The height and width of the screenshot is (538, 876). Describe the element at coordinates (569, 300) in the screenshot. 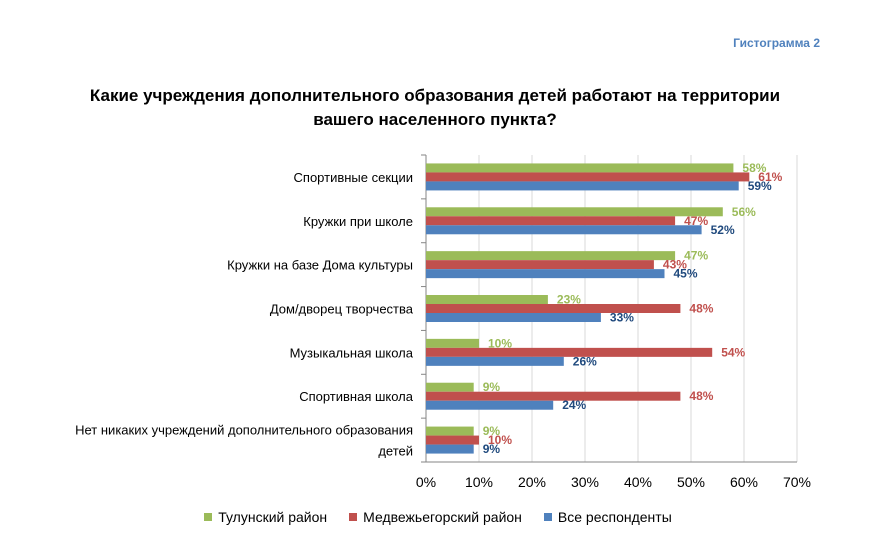

I see `data-label: 23%` at that location.